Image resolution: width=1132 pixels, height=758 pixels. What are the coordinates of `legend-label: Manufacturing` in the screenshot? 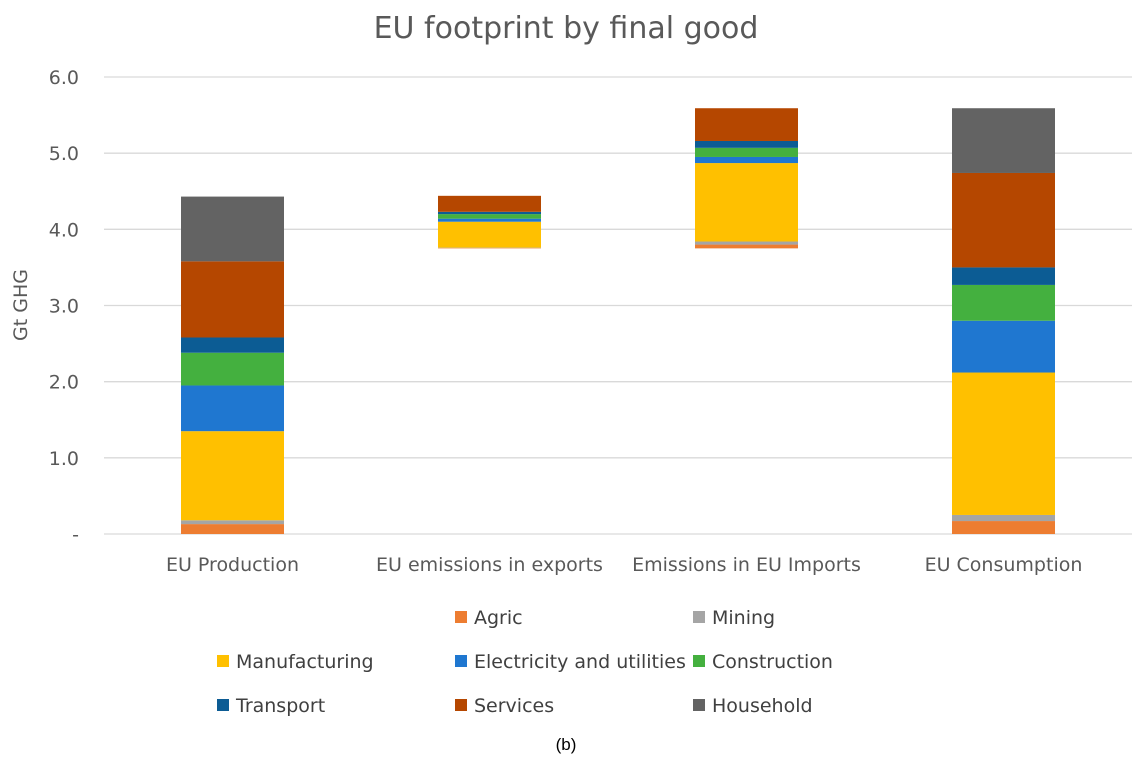 It's located at (305, 662).